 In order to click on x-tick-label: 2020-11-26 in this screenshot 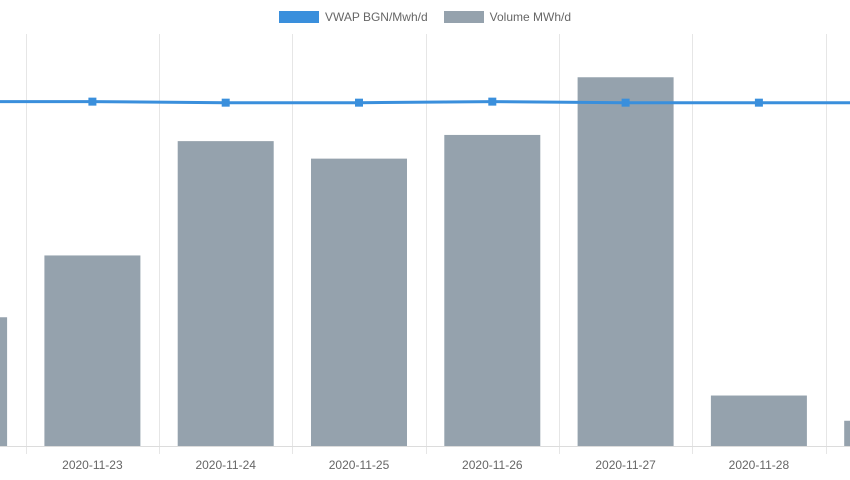, I will do `click(492, 465)`.